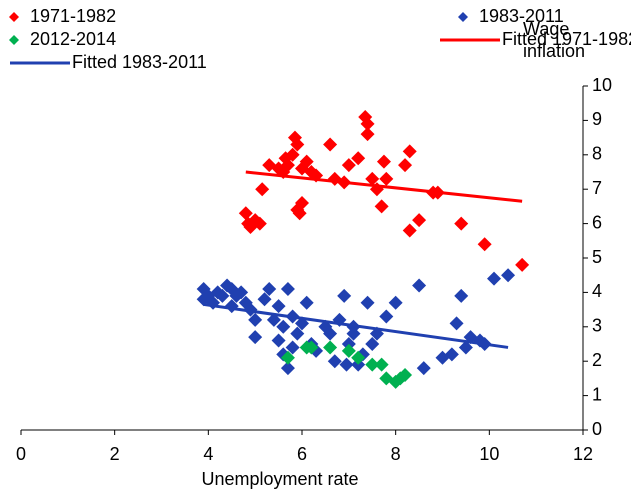  I want to click on legend-label: 1983-2011, so click(521, 16).